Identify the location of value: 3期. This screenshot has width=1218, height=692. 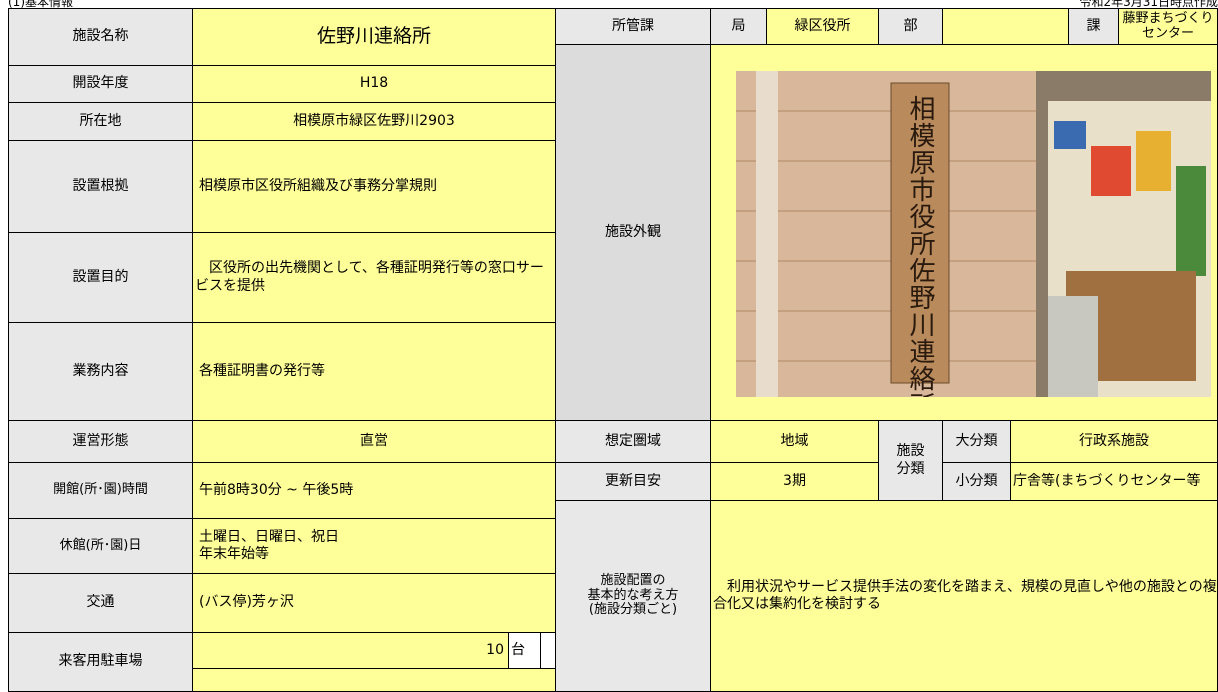
(794, 481).